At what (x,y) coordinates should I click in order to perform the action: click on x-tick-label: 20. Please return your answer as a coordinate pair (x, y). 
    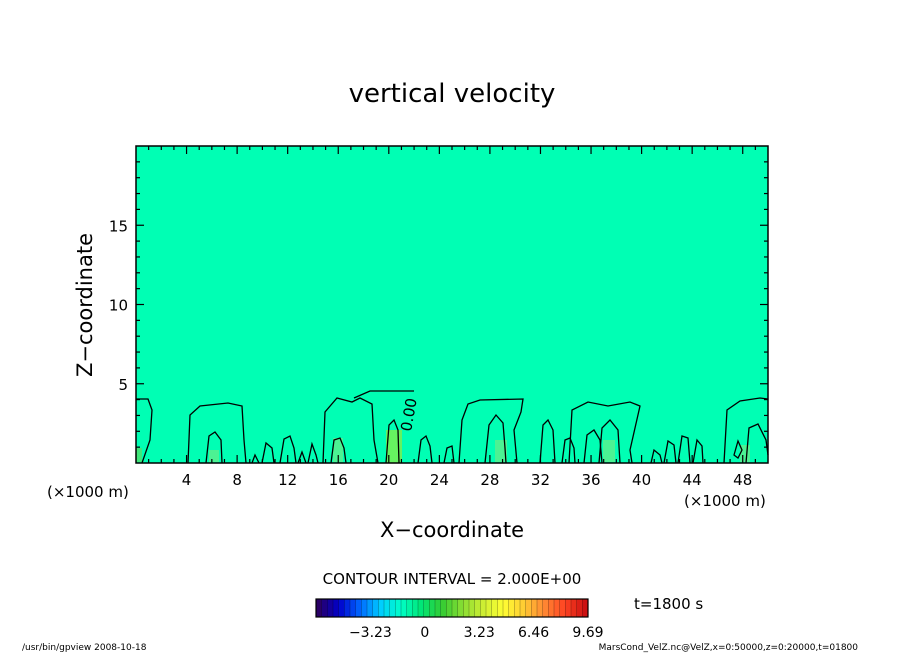
    Looking at the image, I should click on (388, 480).